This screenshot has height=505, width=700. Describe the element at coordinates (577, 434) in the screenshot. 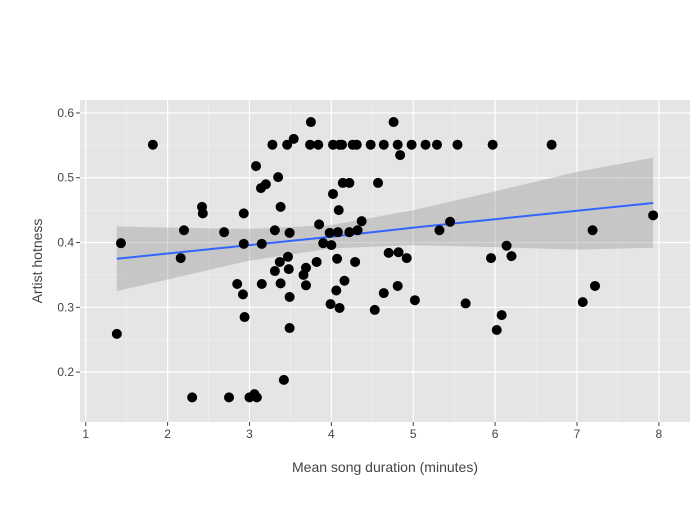

I see `x-tick-label: 7` at that location.